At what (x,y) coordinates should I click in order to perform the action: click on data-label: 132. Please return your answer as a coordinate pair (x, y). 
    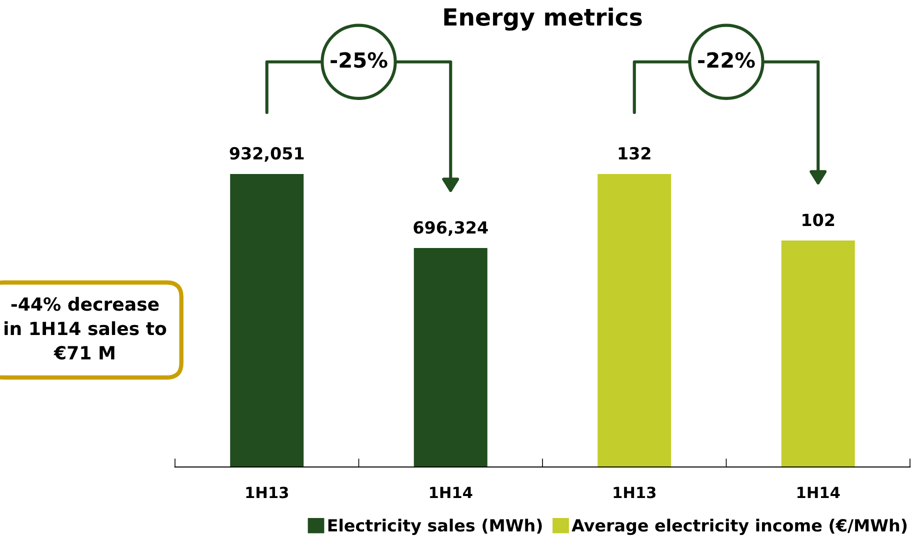
    Looking at the image, I should click on (634, 153).